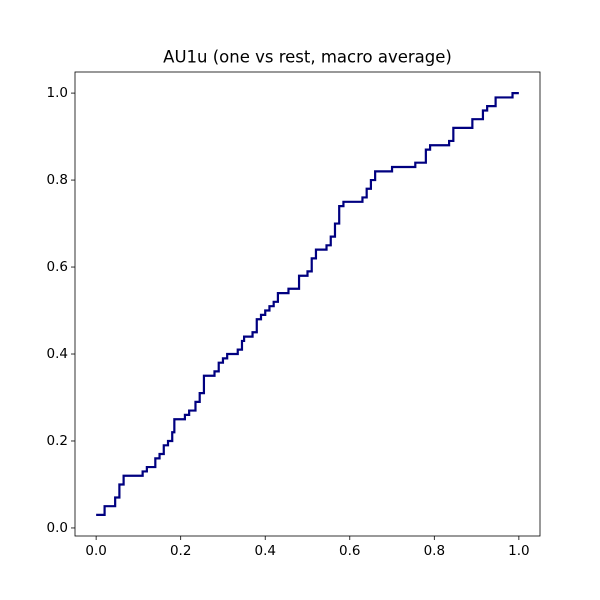 The width and height of the screenshot is (600, 600). I want to click on x-tick-label: 0.4, so click(264, 551).